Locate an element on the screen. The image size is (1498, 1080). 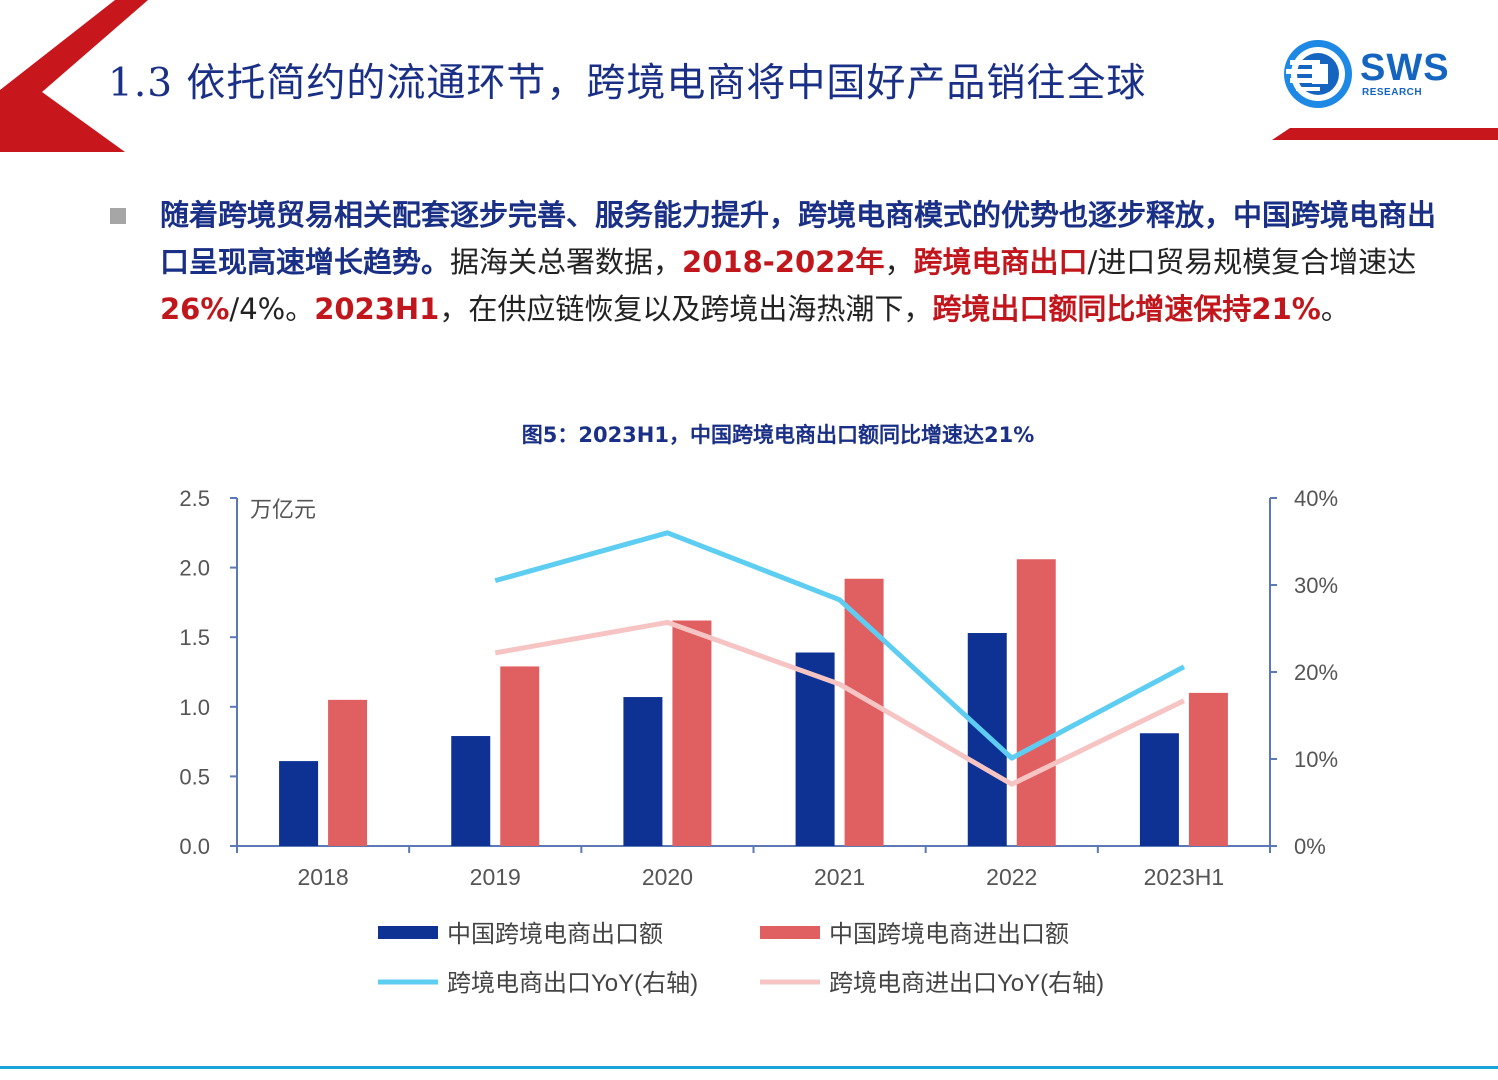
paragraph-segment: 2018-2022年 is located at coordinates (783, 262).